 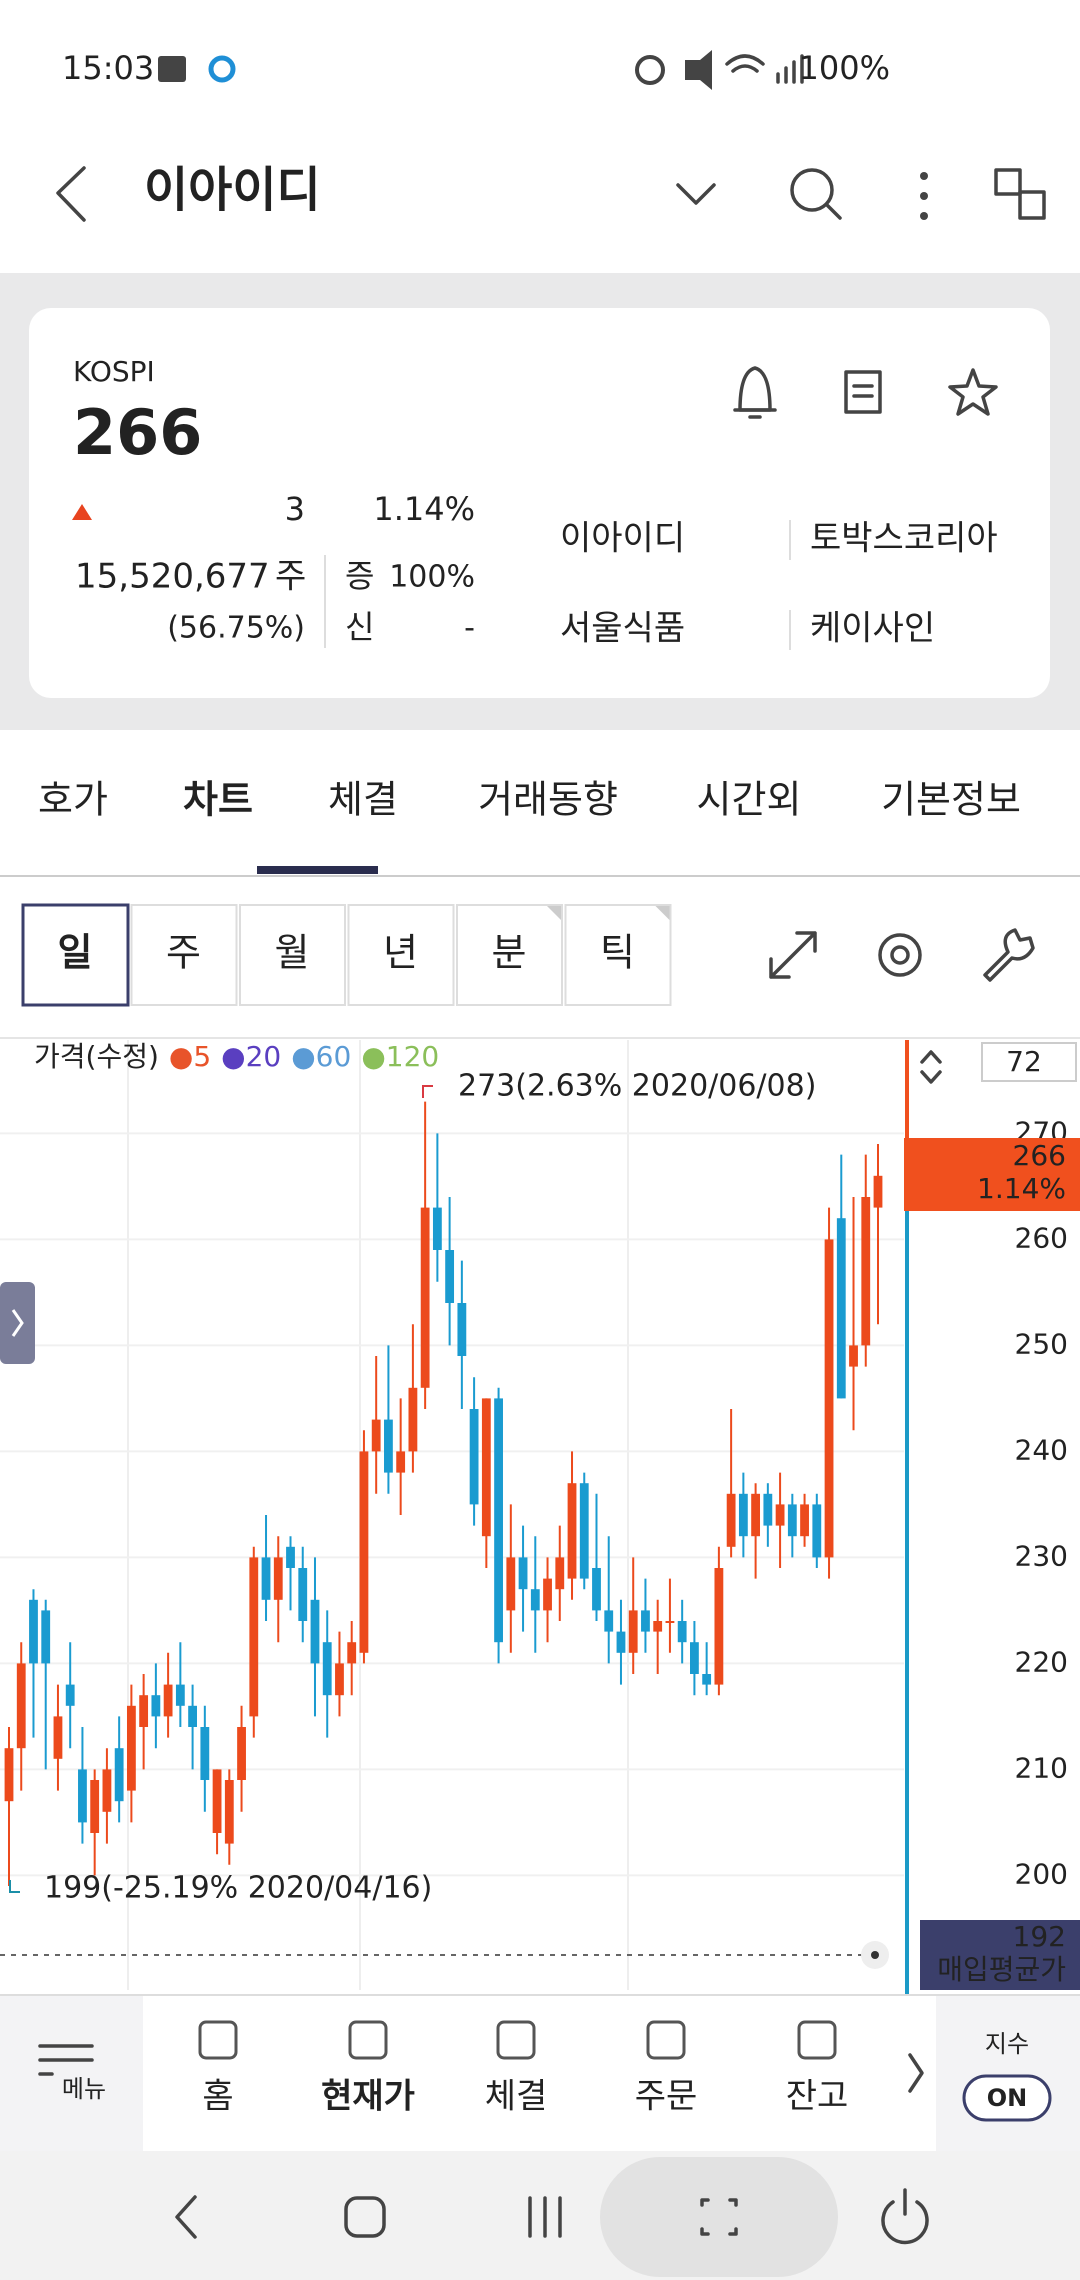 What do you see at coordinates (202, 1056) in the screenshot?
I see `legend-entry: 5` at bounding box center [202, 1056].